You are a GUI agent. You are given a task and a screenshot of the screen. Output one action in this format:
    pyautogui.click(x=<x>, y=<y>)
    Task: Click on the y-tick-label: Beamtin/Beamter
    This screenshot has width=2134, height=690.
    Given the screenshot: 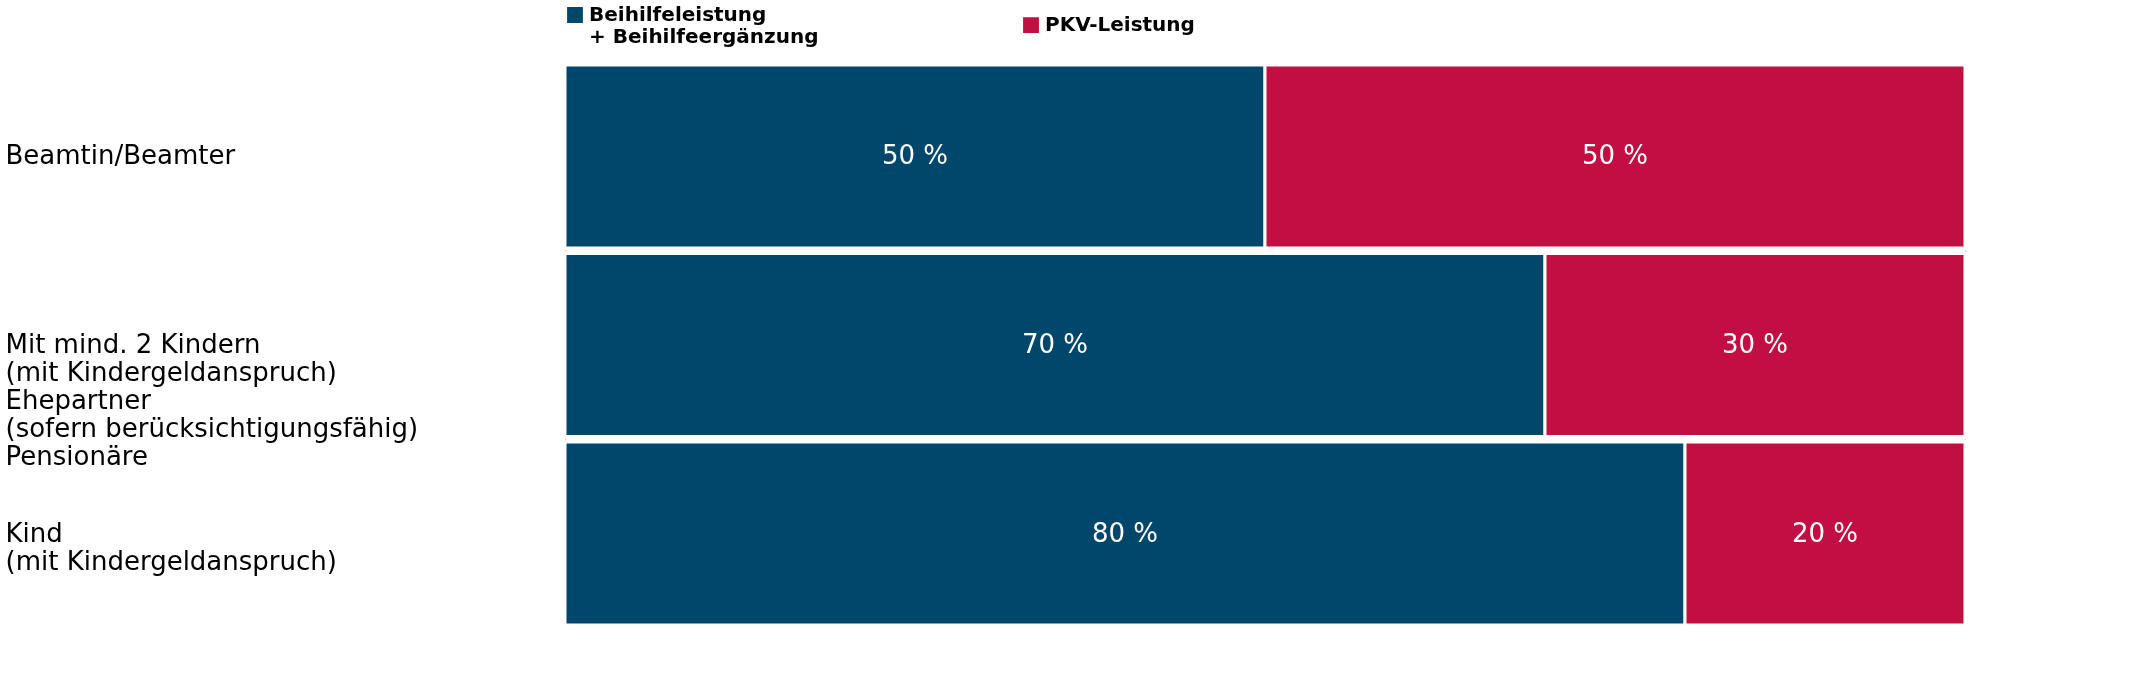 What is the action you would take?
    pyautogui.click(x=120, y=155)
    